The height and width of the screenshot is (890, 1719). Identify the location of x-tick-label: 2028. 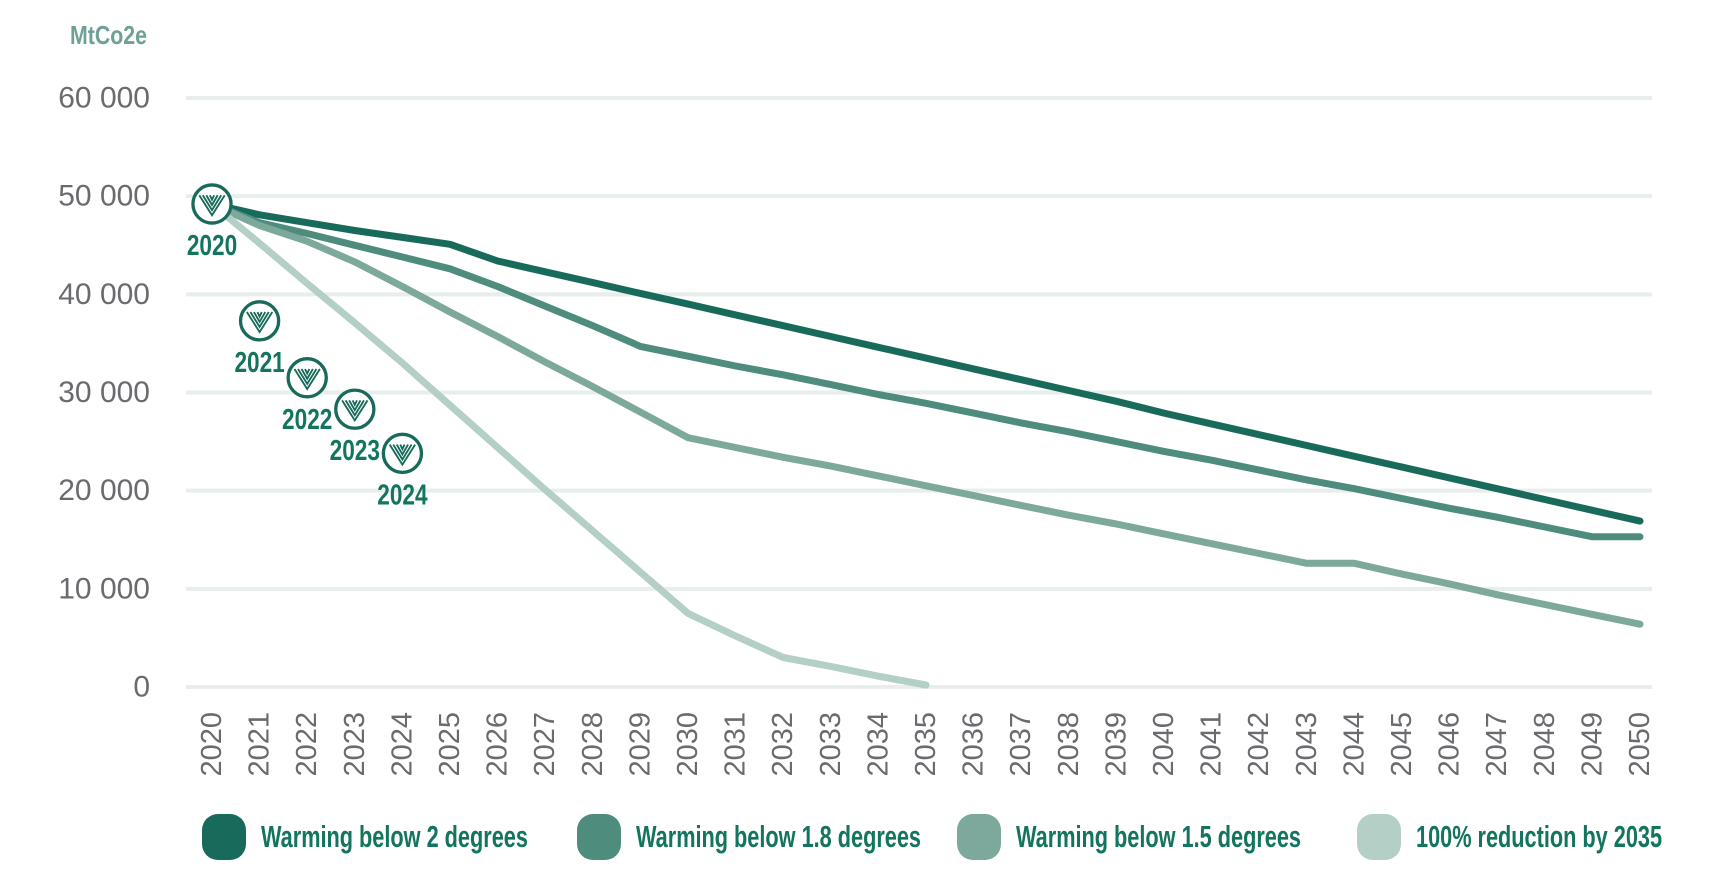
(593, 744).